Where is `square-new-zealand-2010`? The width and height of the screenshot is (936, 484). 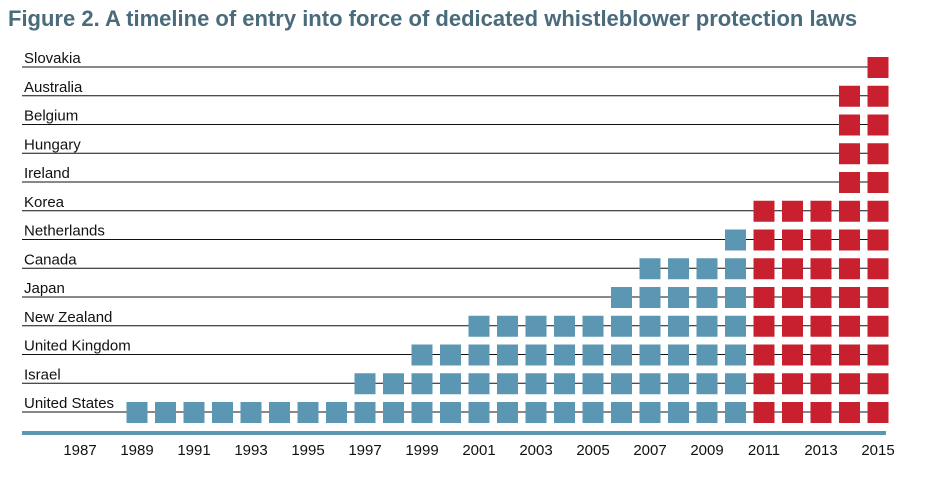
square-new-zealand-2010 is located at coordinates (735, 326).